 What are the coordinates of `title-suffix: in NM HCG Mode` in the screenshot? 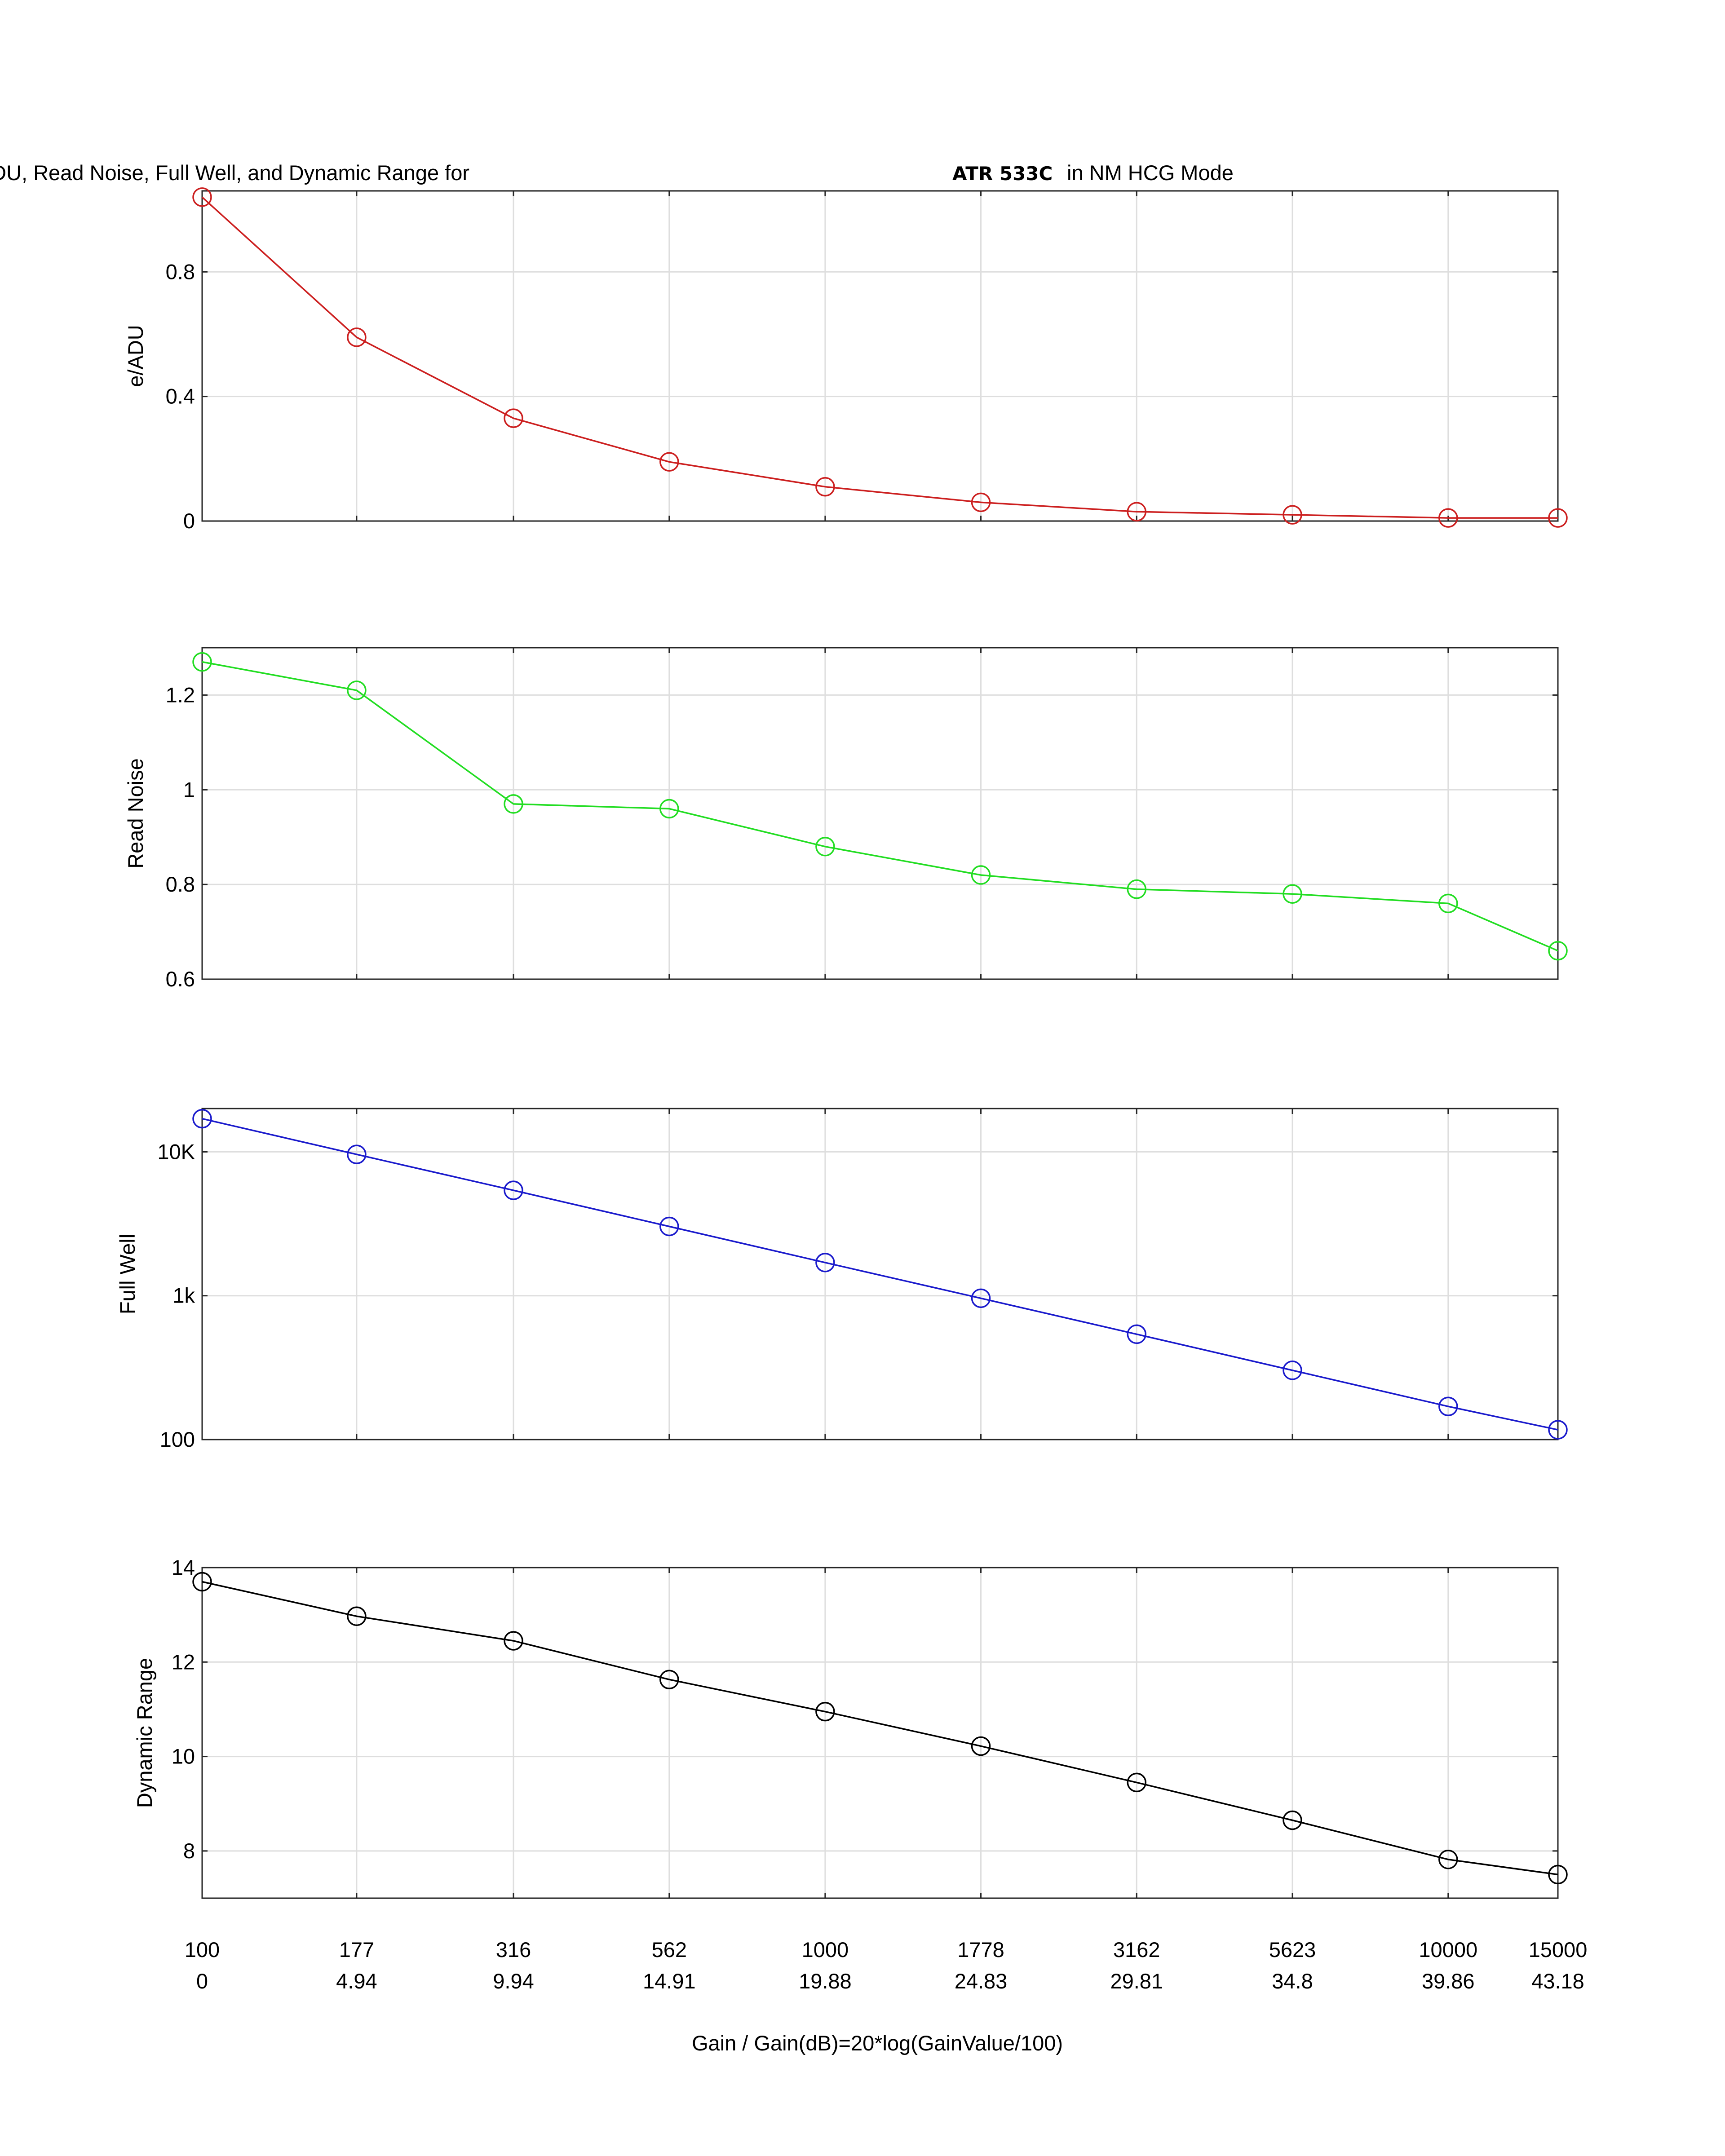 It's located at (1150, 173).